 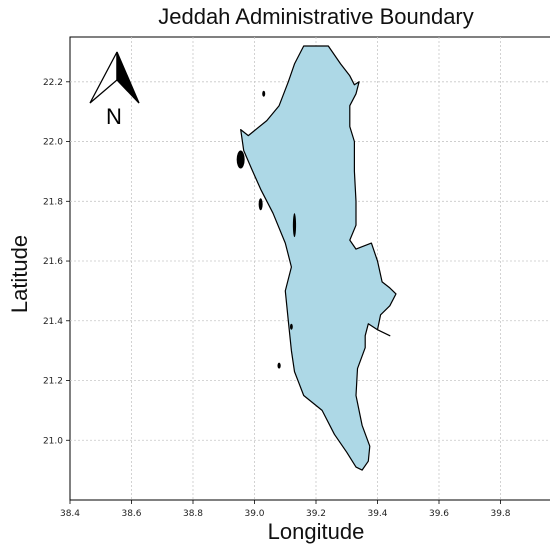 What do you see at coordinates (316, 531) in the screenshot?
I see `x-axis-label: Longitude` at bounding box center [316, 531].